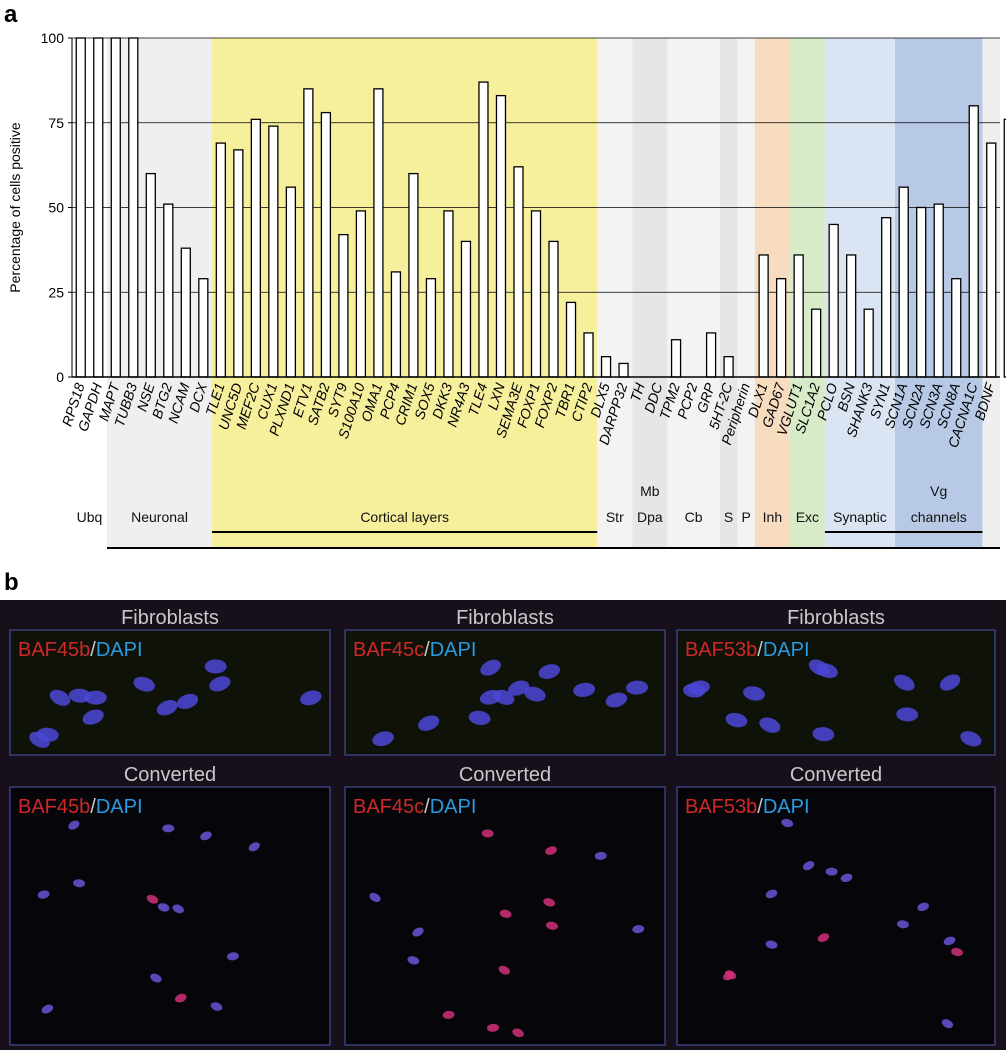 This screenshot has width=1006, height=1050. What do you see at coordinates (56, 208) in the screenshot?
I see `y-tick-label: 50` at bounding box center [56, 208].